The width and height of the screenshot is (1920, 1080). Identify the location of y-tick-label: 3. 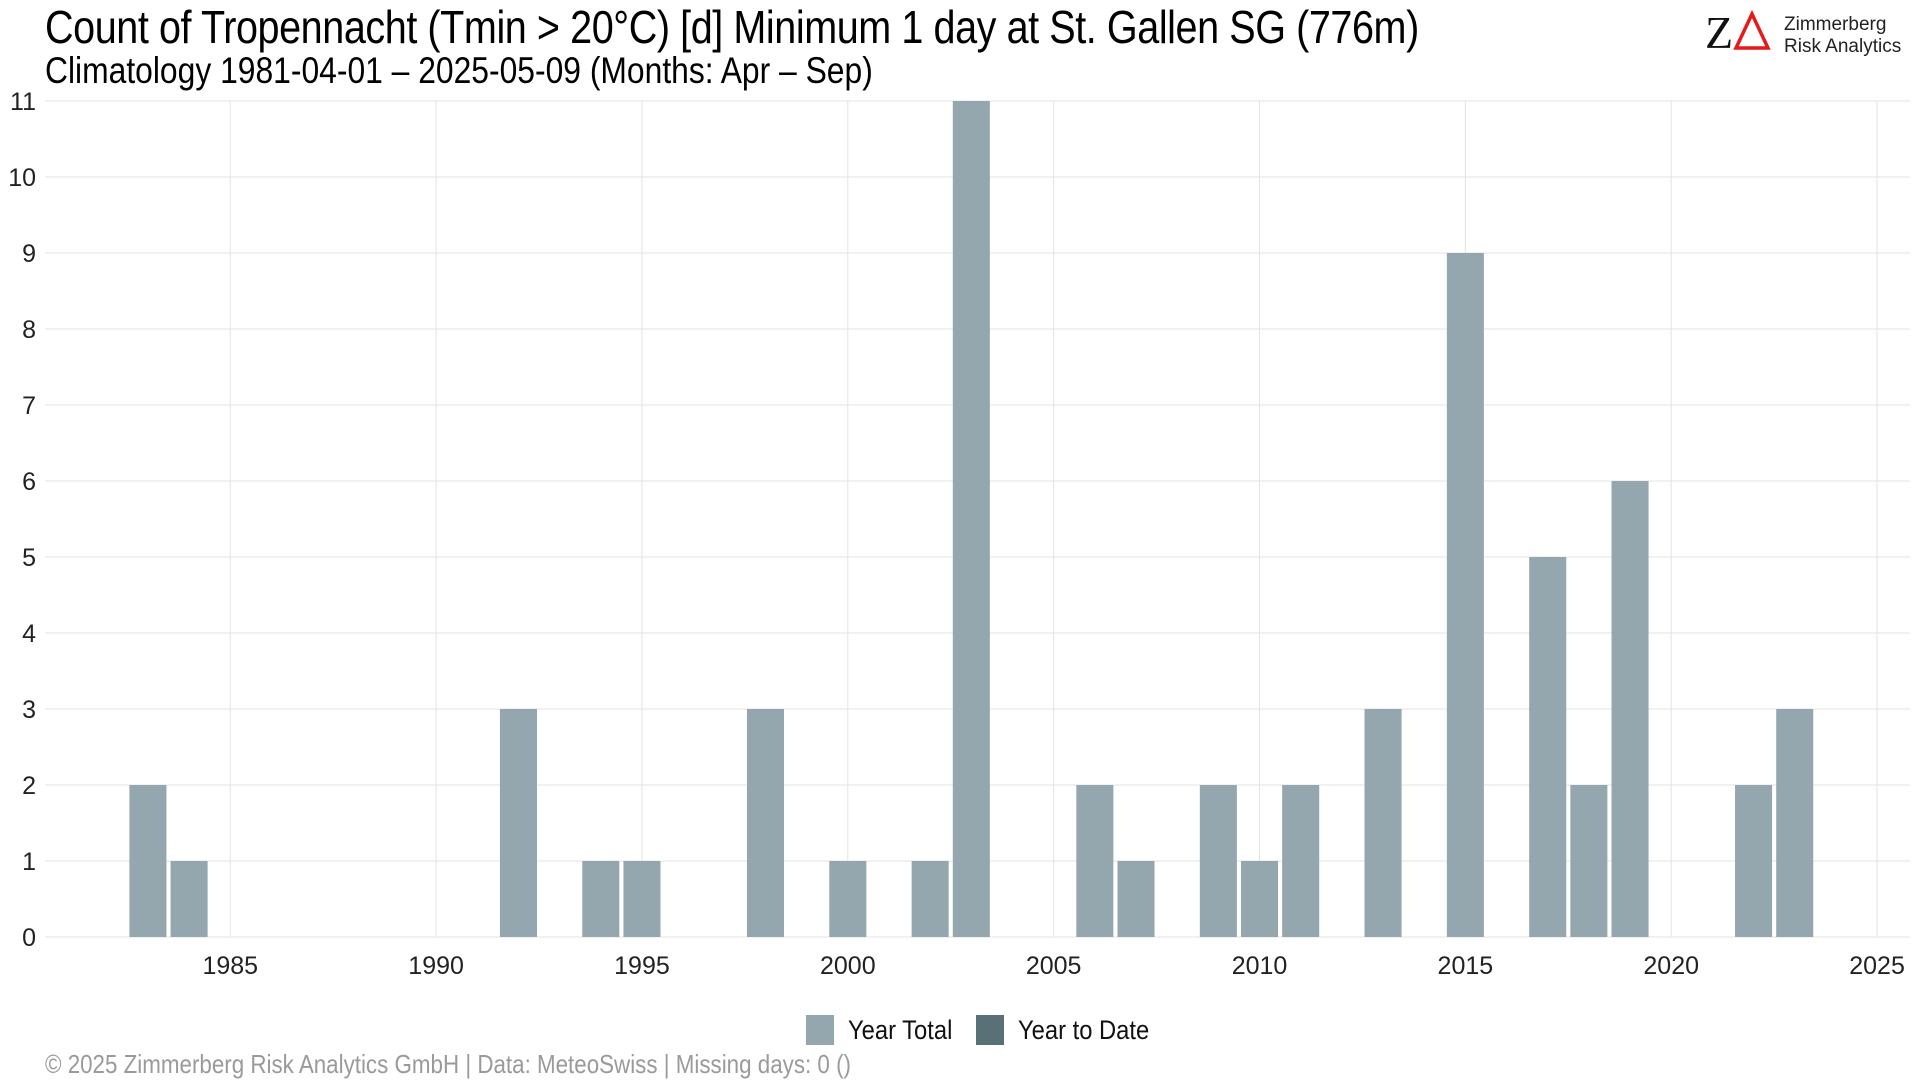
(29, 710).